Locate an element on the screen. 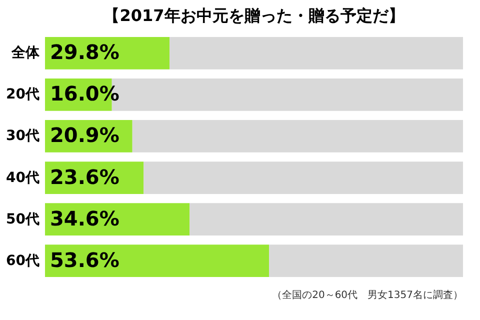 This screenshot has height=320, width=480. y-tick-label: 40代 is located at coordinates (23, 178).